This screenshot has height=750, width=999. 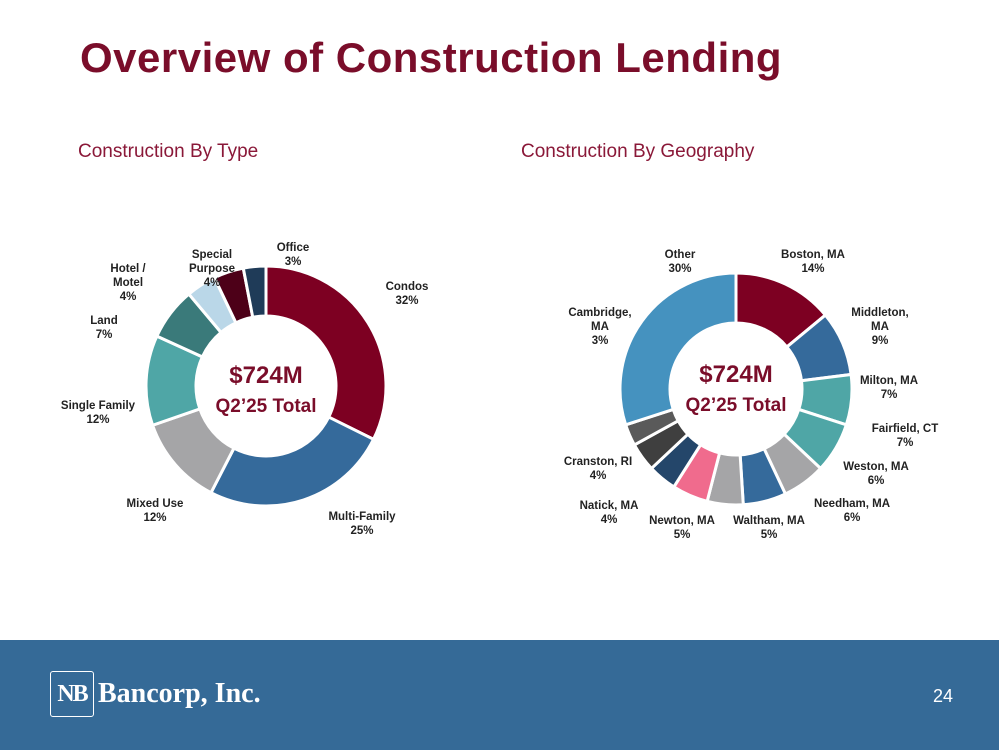 I want to click on slice-label-condos: Condos 32%, so click(x=407, y=294).